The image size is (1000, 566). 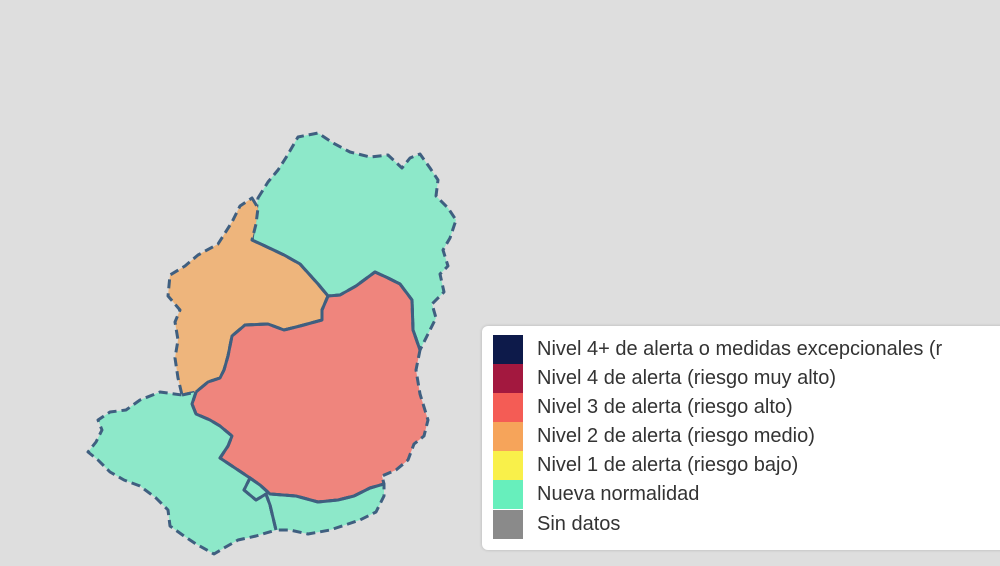 I want to click on inner-border-north-center, so click(x=374, y=310).